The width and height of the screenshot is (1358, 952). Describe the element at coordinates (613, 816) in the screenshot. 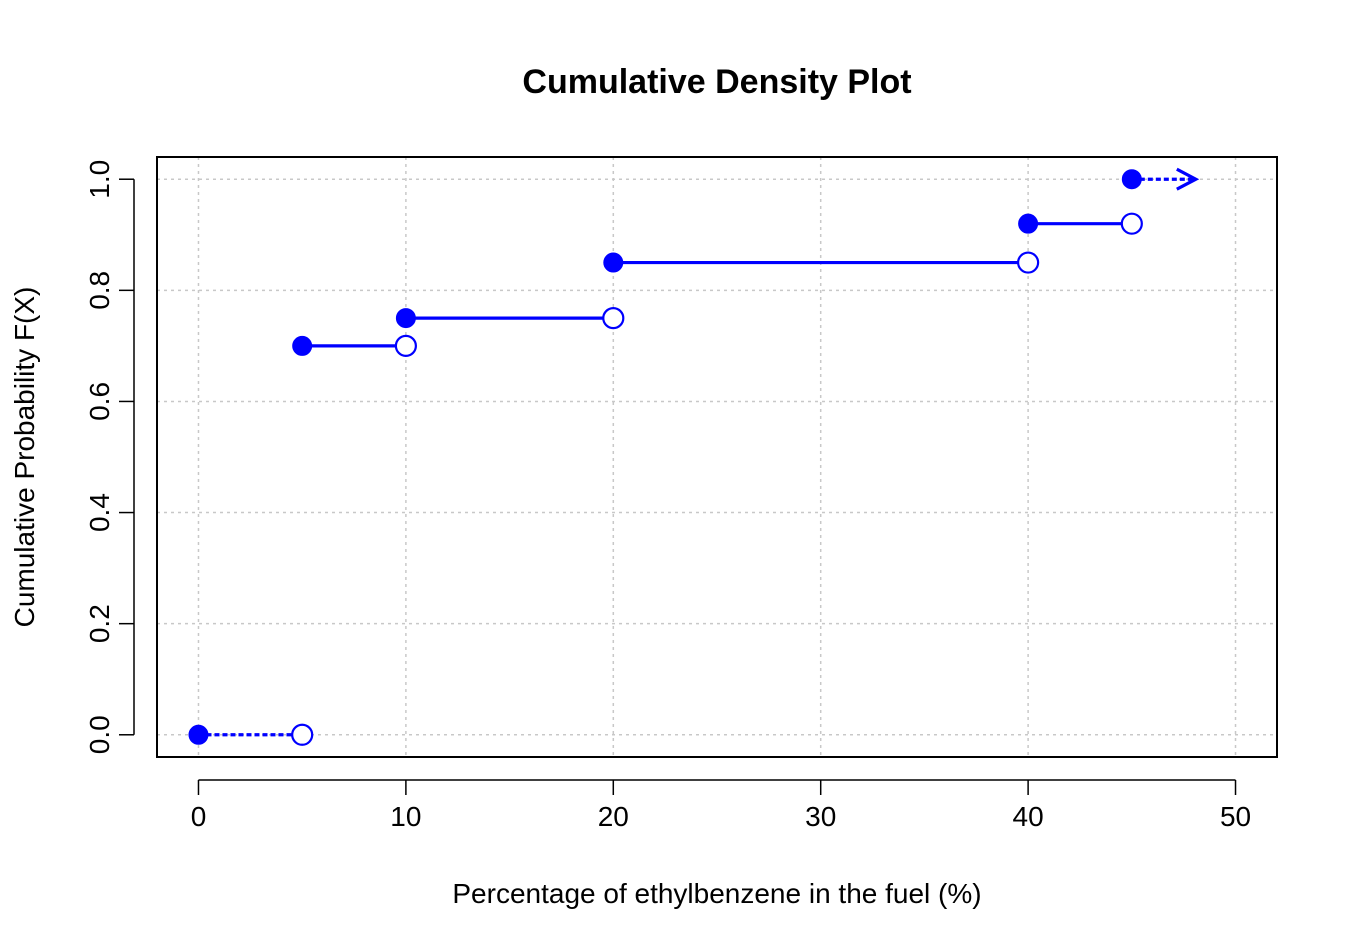

I see `x-tick-label: 20` at that location.